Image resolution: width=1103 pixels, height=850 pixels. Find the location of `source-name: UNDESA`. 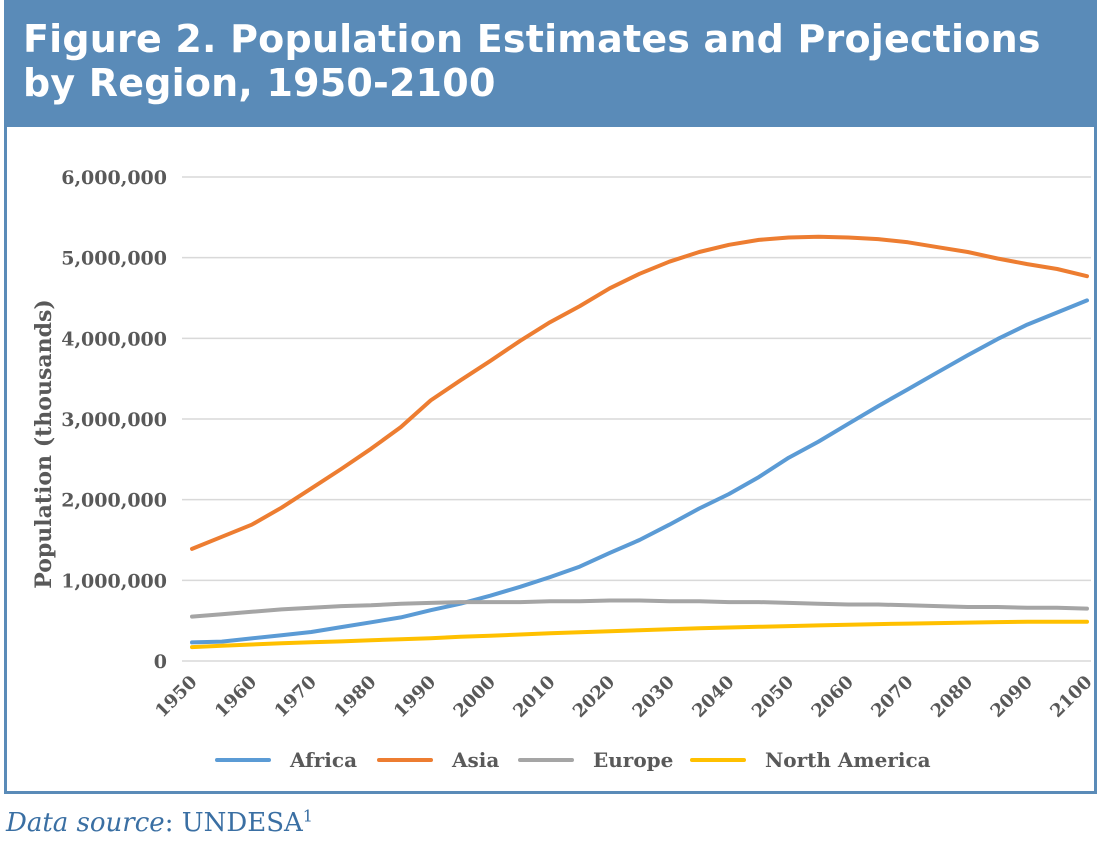

source-name: UNDESA is located at coordinates (242, 823).